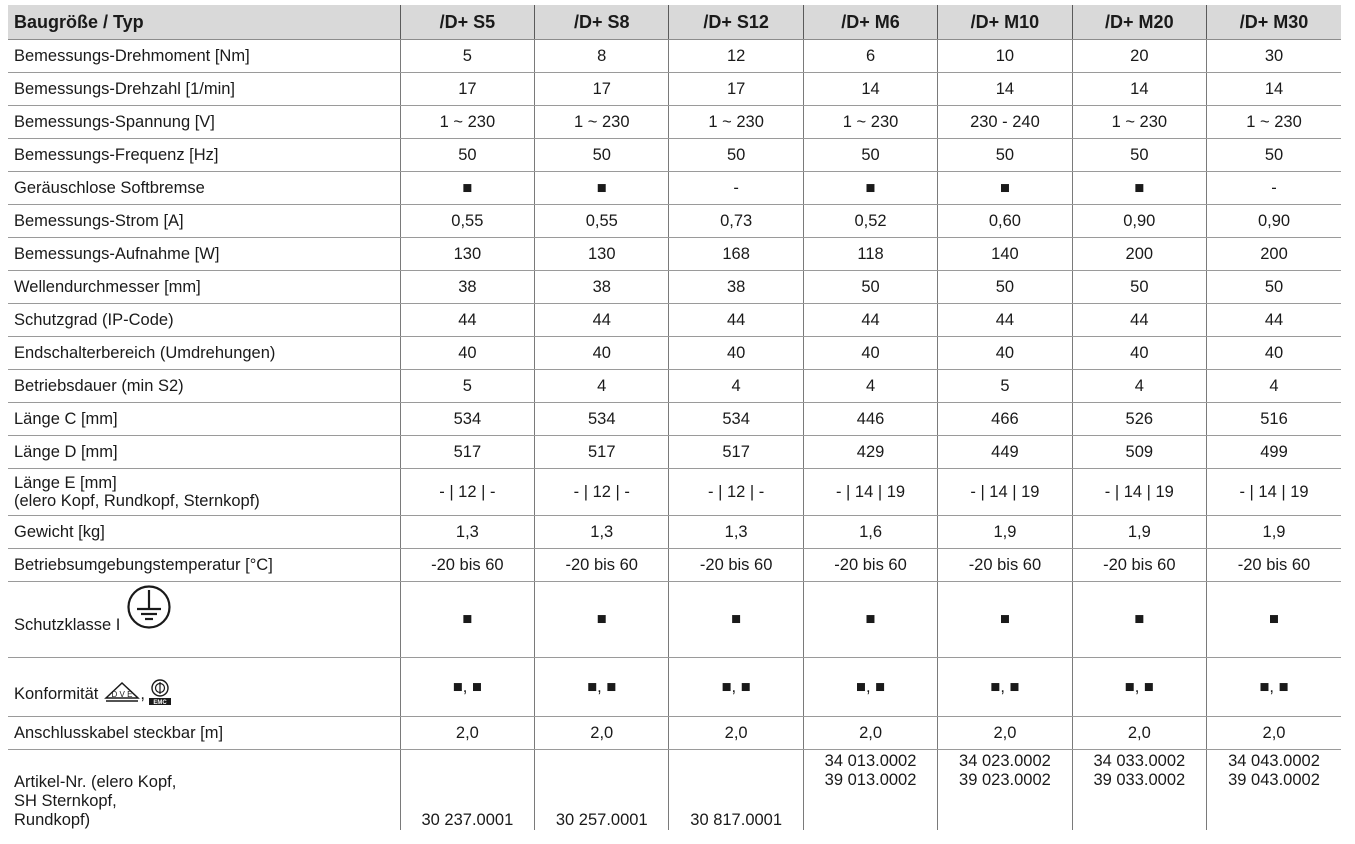 The height and width of the screenshot is (844, 1355). Describe the element at coordinates (736, 820) in the screenshot. I see `article-number: 30 817.0001` at that location.